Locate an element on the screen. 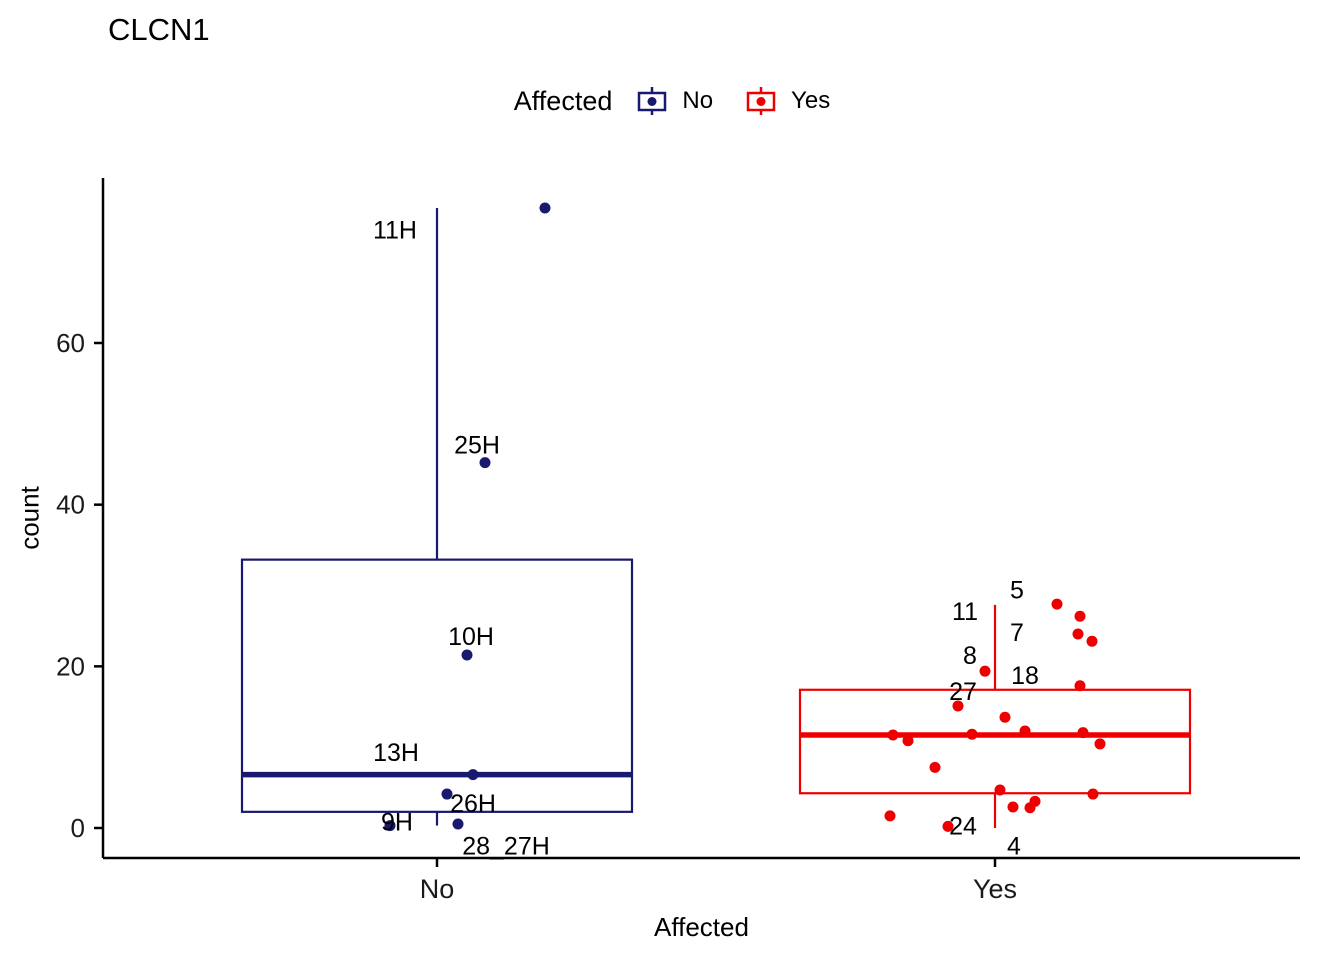  point-label: 5 is located at coordinates (1017, 590).